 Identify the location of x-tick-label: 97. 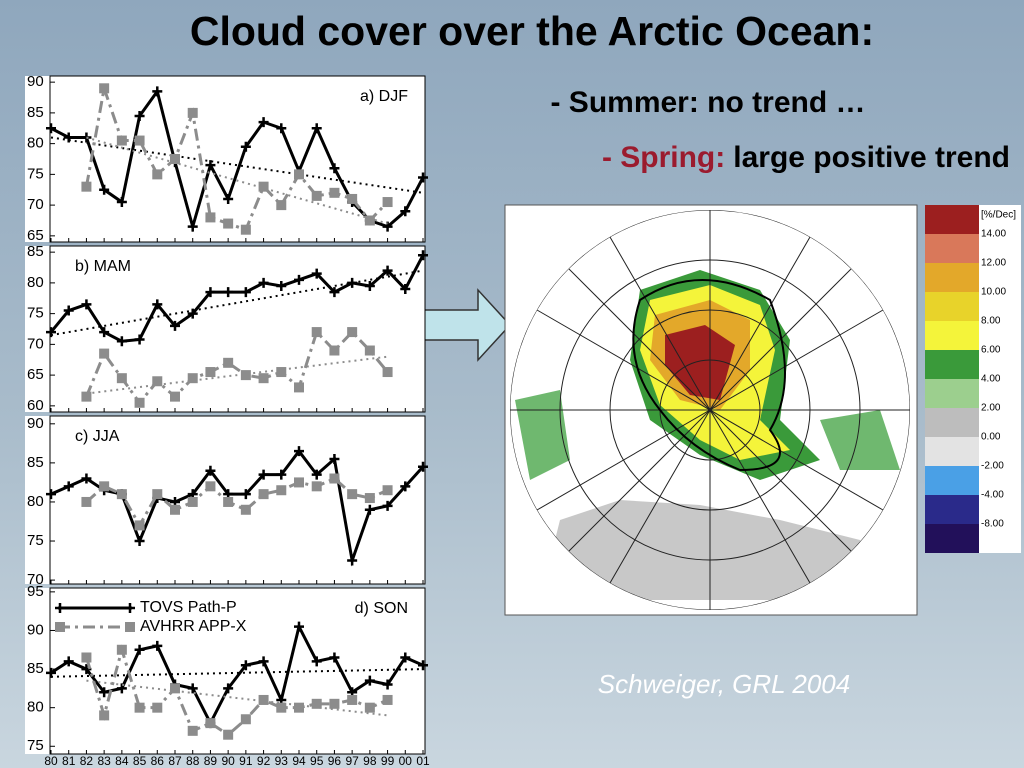
(352, 761).